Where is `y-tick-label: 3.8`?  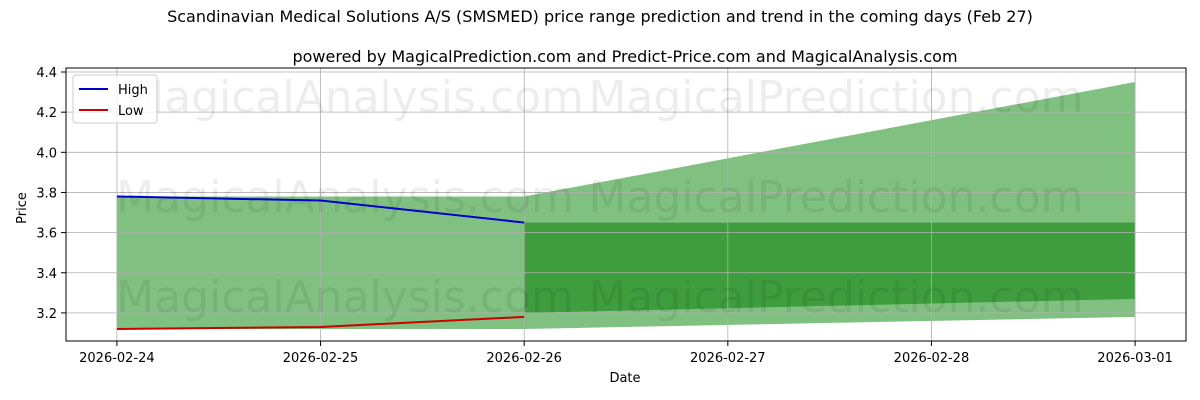 y-tick-label: 3.8 is located at coordinates (46, 193).